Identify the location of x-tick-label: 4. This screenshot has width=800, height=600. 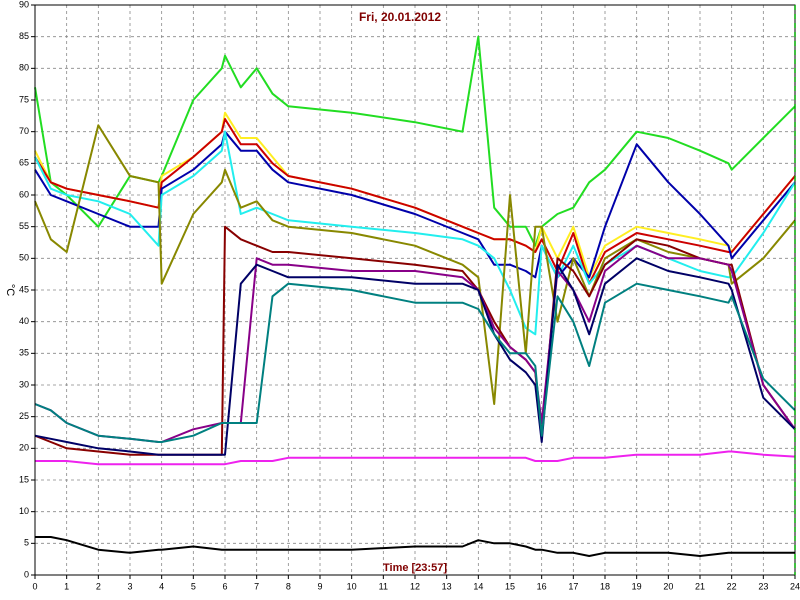
(161, 586).